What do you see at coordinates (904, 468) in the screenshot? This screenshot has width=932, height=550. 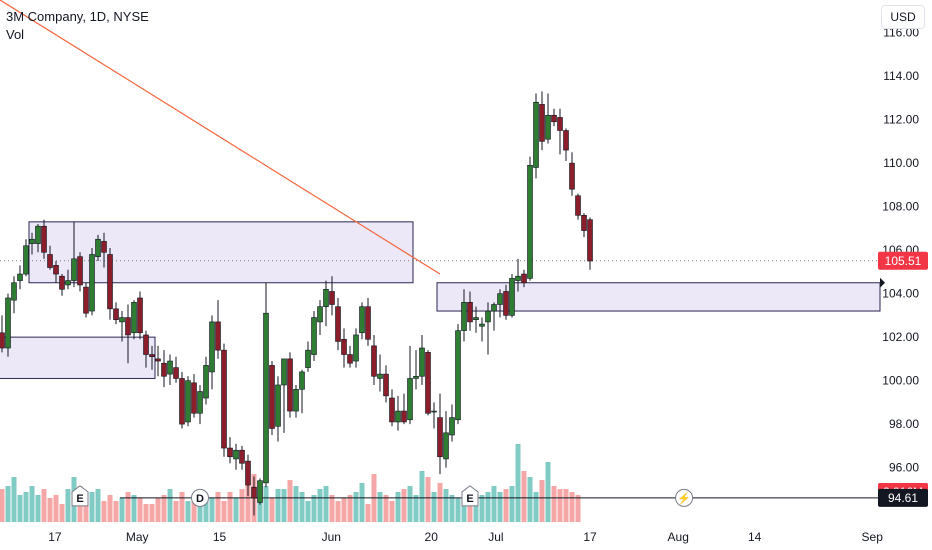 I see `y-tick-label: 96.00` at bounding box center [904, 468].